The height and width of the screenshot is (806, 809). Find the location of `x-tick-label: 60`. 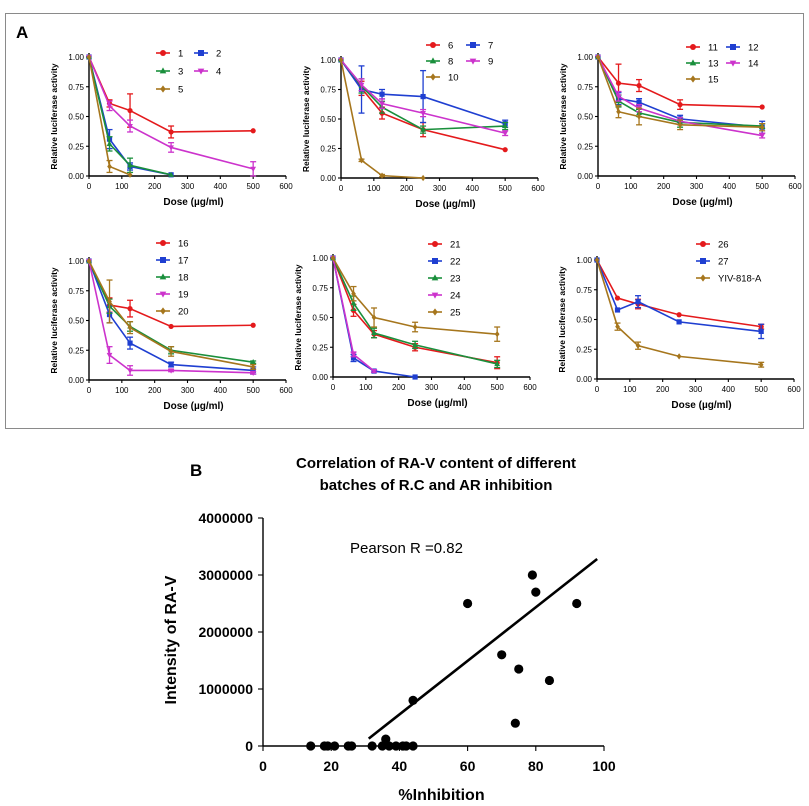

x-tick-label: 60 is located at coordinates (468, 766).